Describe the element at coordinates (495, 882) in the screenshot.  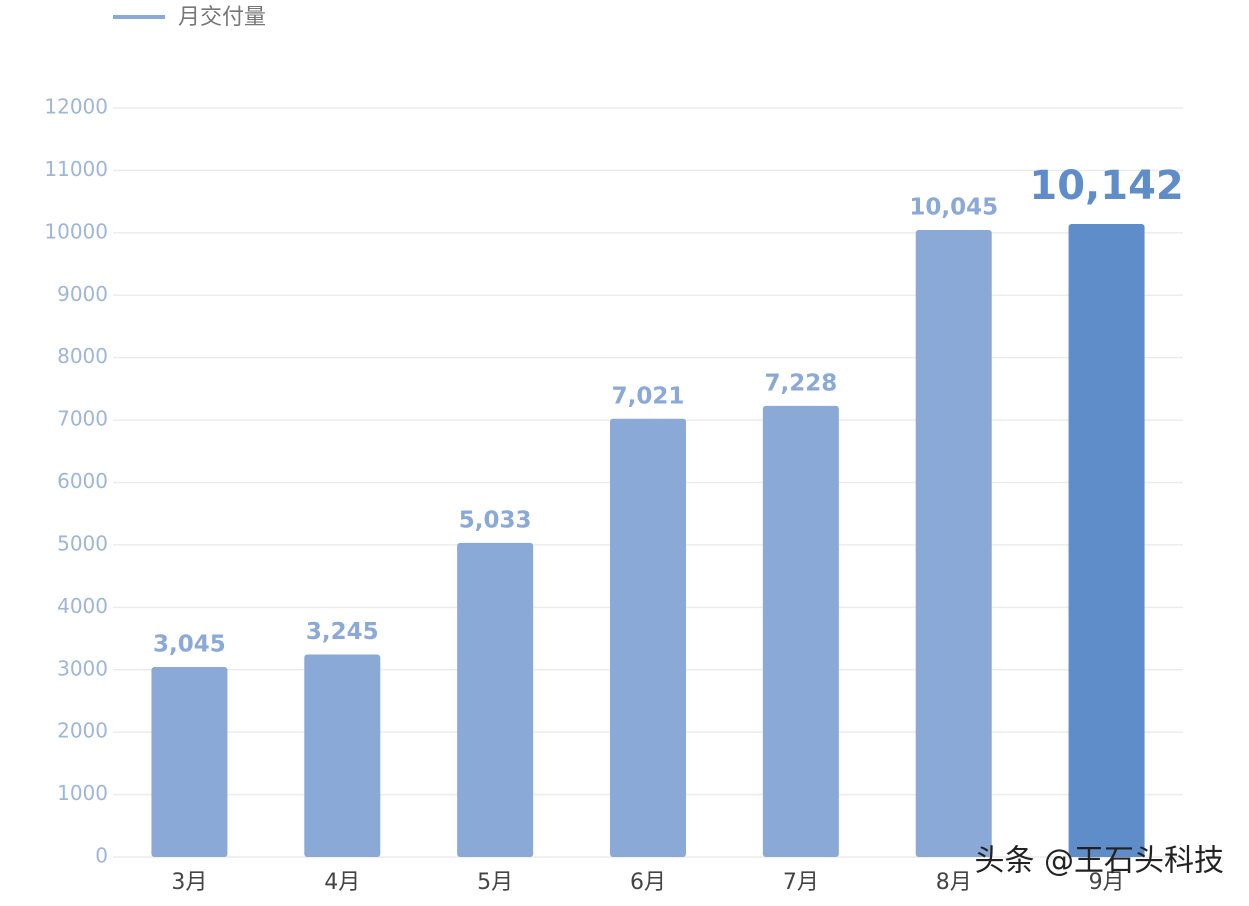
I see `x-tick-label: 5月` at that location.